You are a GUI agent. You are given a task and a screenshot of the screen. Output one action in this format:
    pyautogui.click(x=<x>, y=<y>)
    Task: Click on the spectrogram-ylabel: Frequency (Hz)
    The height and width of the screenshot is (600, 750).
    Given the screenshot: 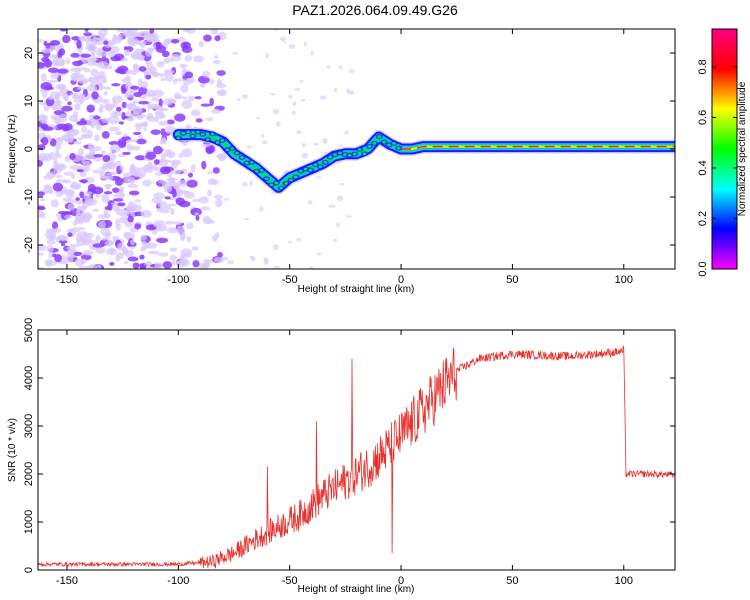 What is the action you would take?
    pyautogui.click(x=12, y=149)
    